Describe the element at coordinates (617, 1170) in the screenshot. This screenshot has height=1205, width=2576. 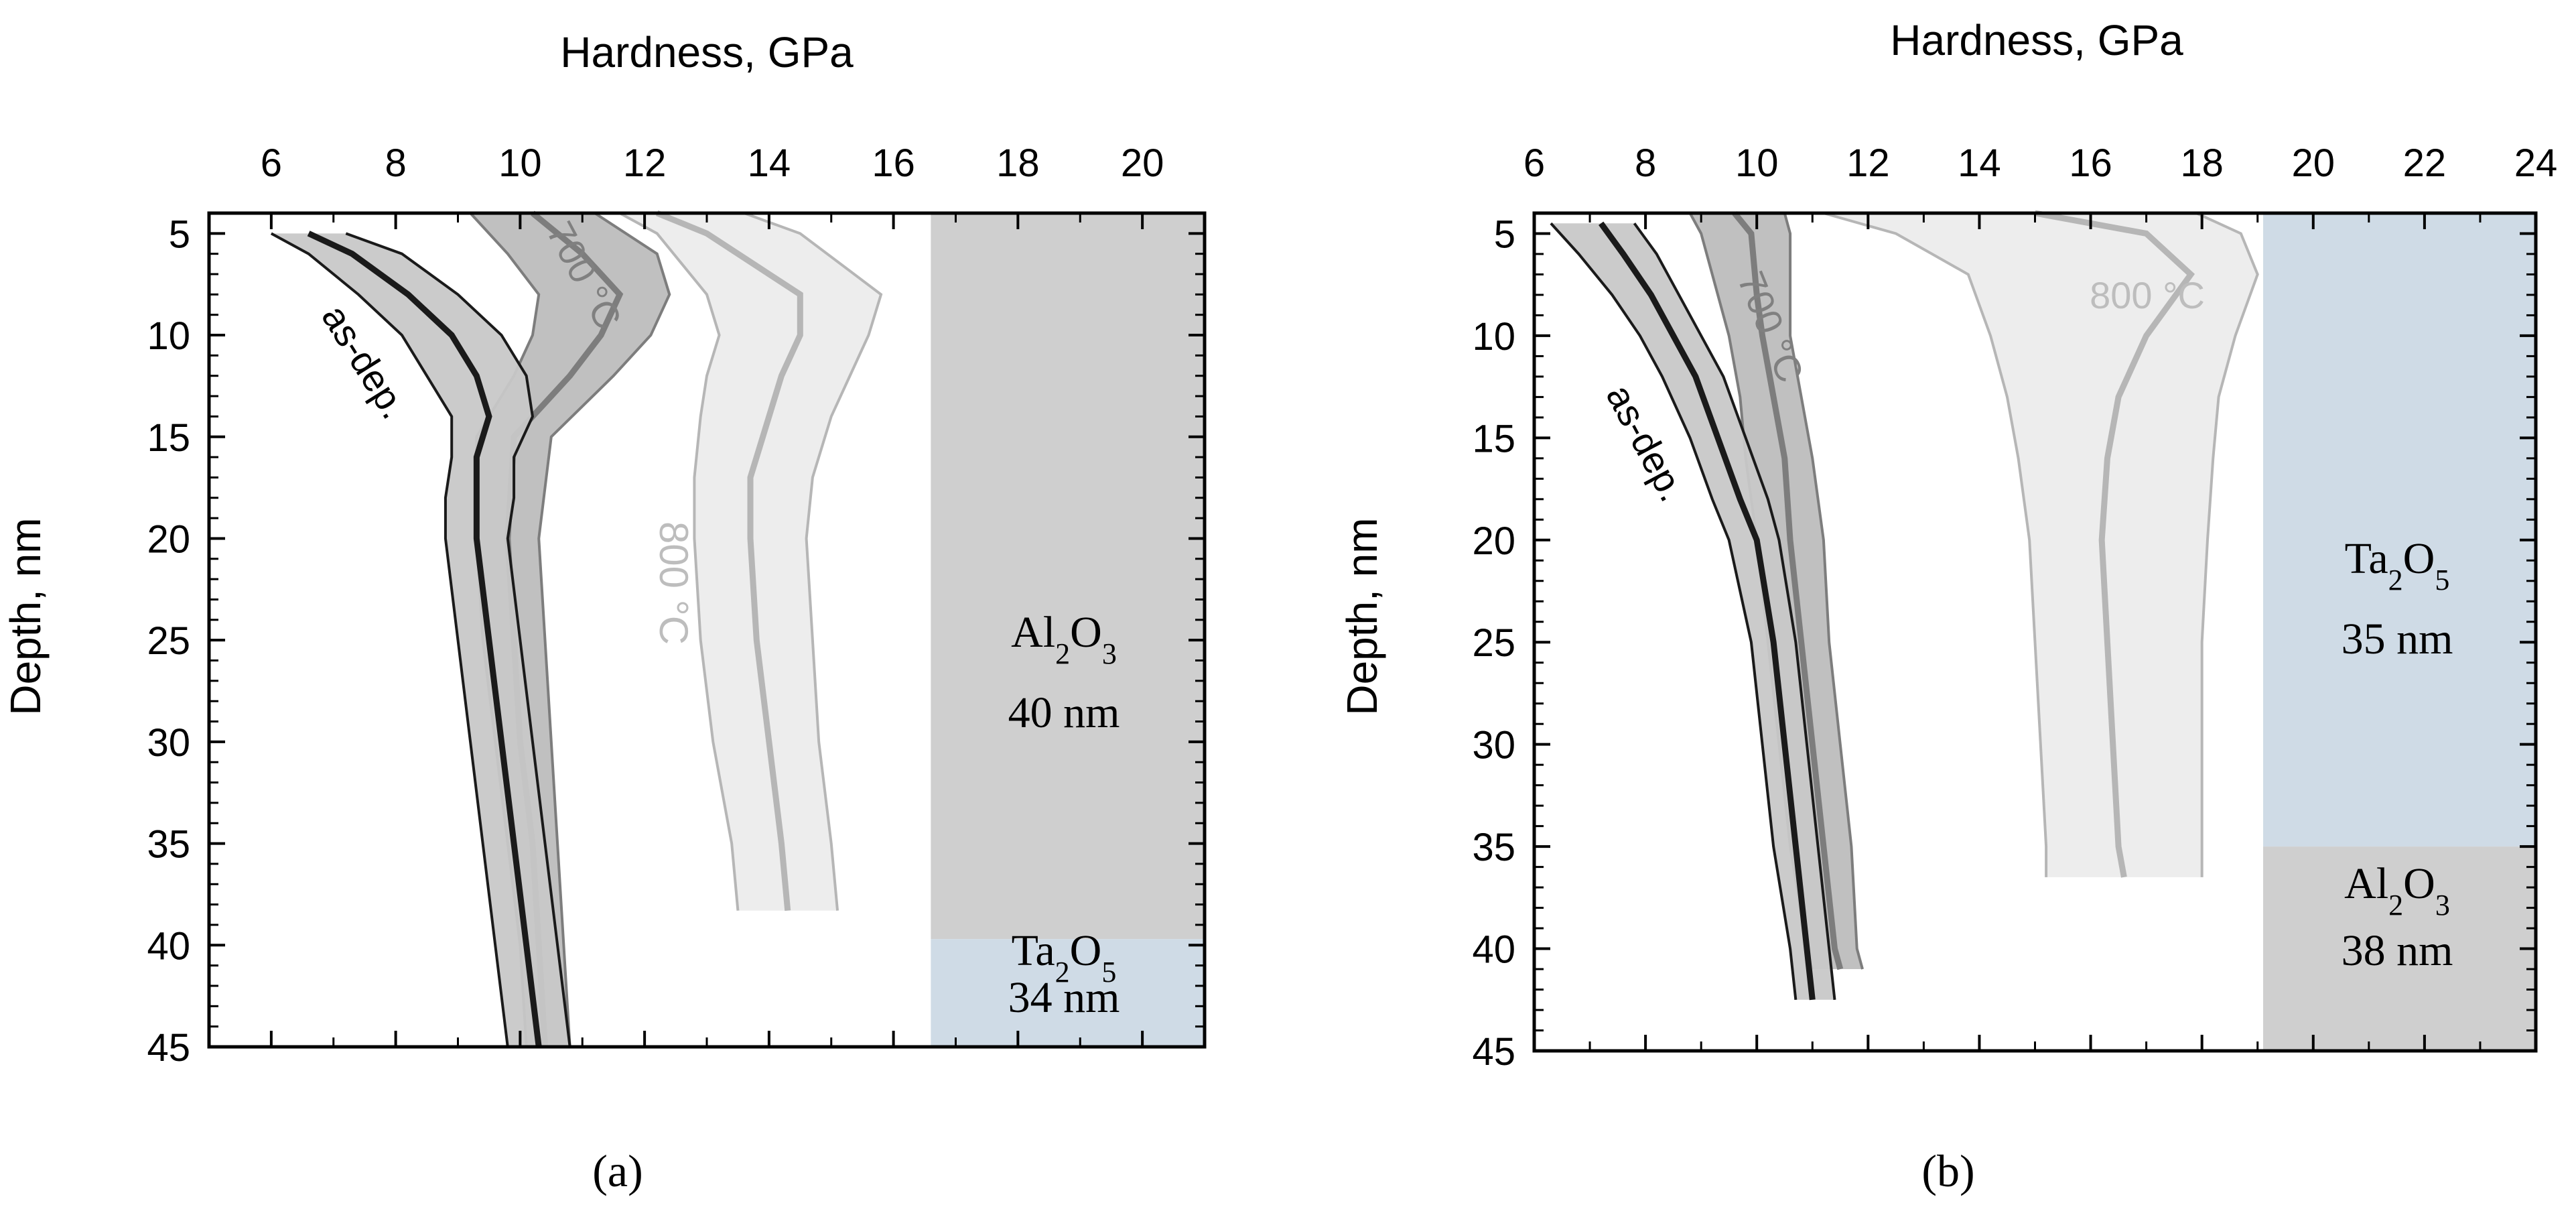
I see `panel-a-caption: (a)` at that location.